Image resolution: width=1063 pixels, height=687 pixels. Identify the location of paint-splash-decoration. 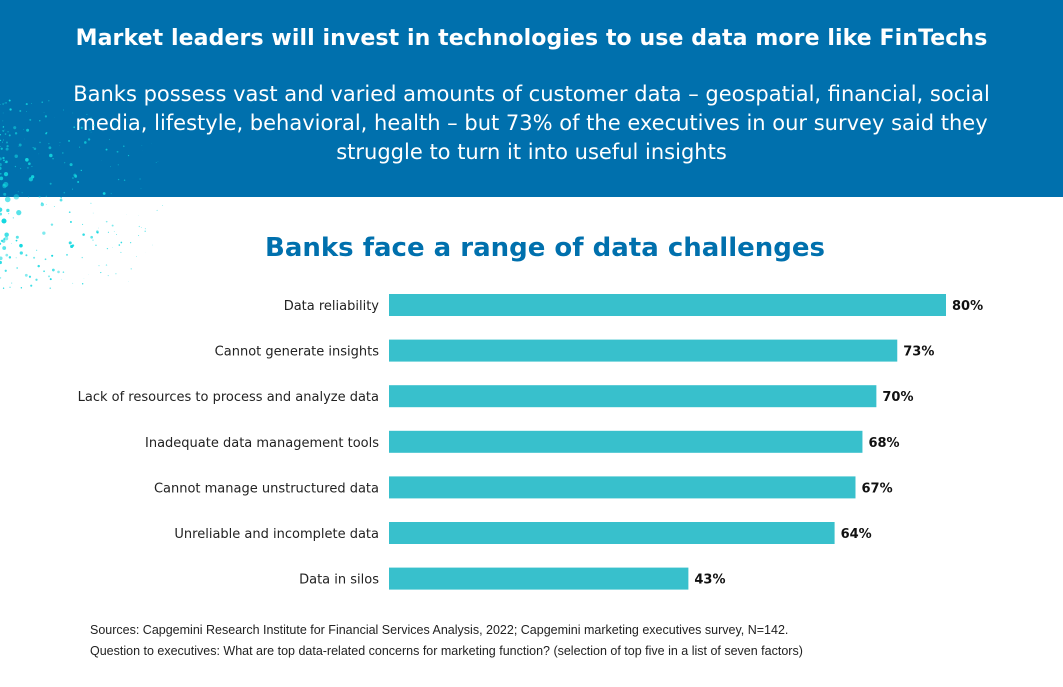
(82, 194).